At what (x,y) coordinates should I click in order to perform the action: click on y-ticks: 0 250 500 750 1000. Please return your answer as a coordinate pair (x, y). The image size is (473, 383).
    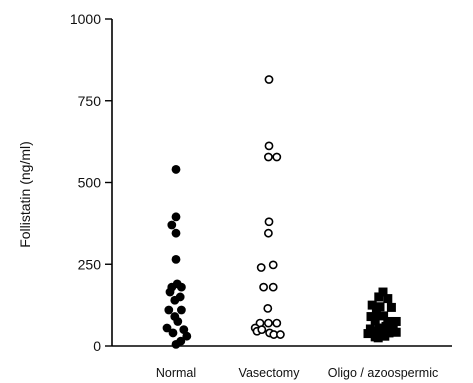
    Looking at the image, I should click on (91, 182).